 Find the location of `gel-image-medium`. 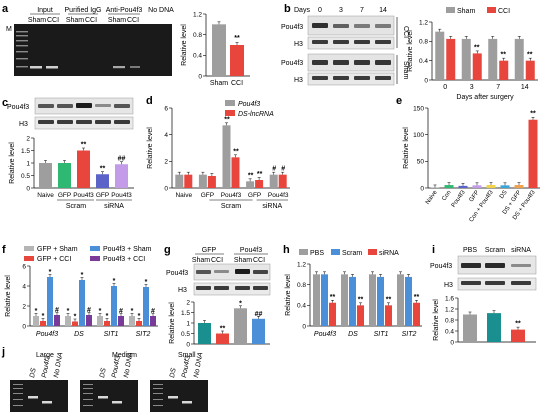

gel-image-medium is located at coordinates (109, 396).